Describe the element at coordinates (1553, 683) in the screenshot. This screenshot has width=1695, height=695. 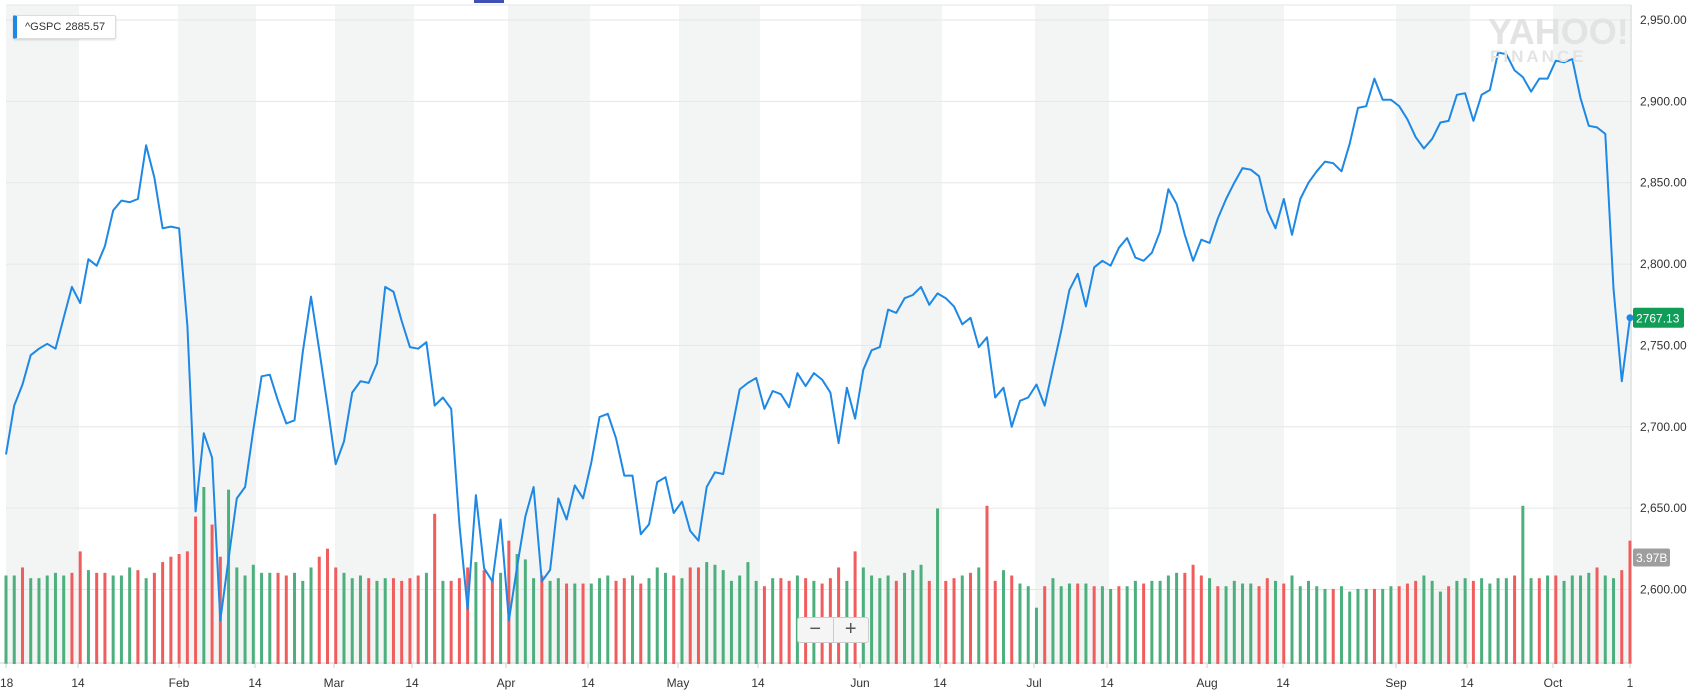
I see `x-tick-label: Oct` at that location.